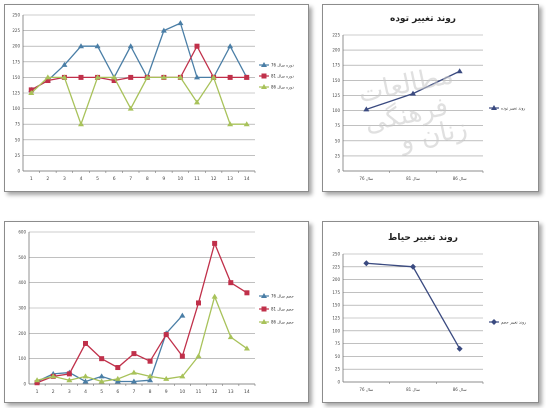  Describe the element at coordinates (282, 296) in the screenshot. I see `legend-label: حجم سال 76` at that location.